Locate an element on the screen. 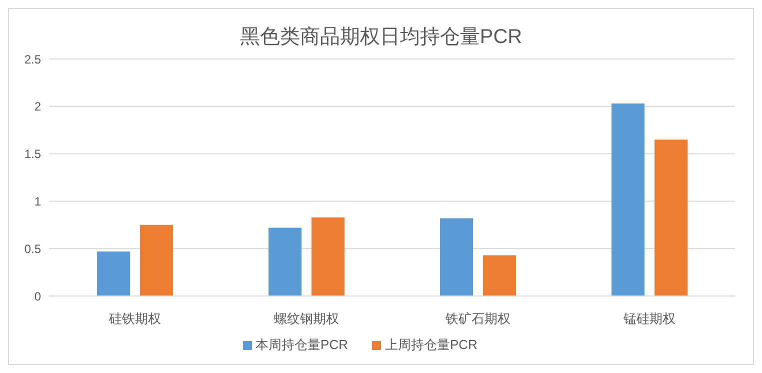  y-tick-label: 0 is located at coordinates (38, 296).